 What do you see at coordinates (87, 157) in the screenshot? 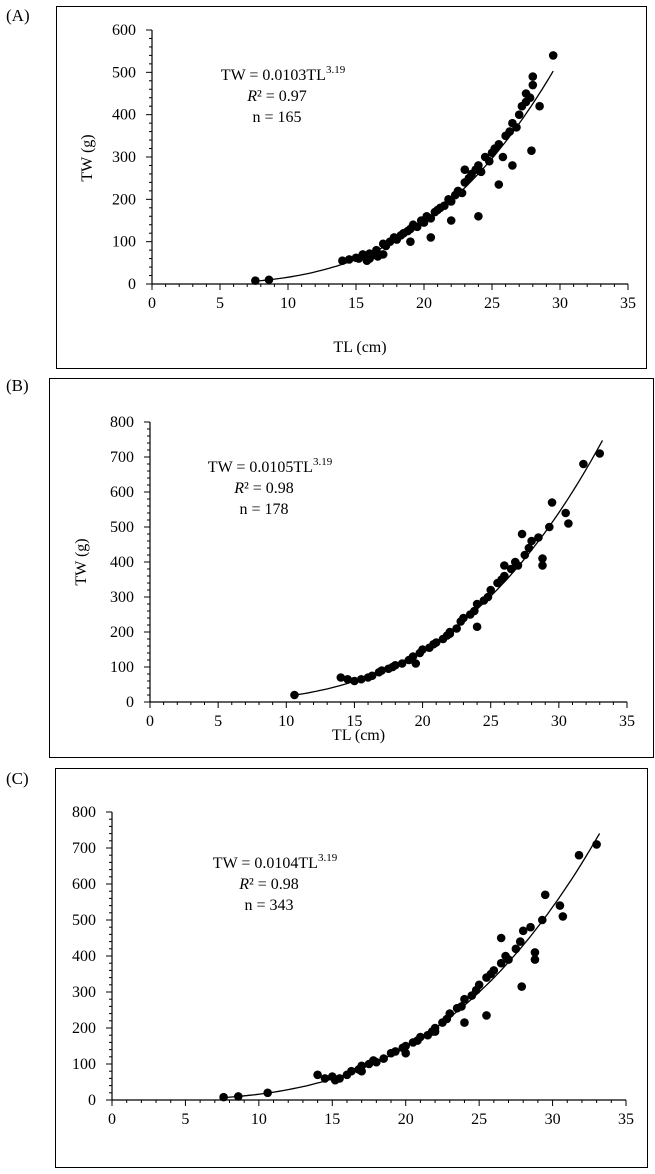
I see `y-axis-title: TW (g)` at bounding box center [87, 157].